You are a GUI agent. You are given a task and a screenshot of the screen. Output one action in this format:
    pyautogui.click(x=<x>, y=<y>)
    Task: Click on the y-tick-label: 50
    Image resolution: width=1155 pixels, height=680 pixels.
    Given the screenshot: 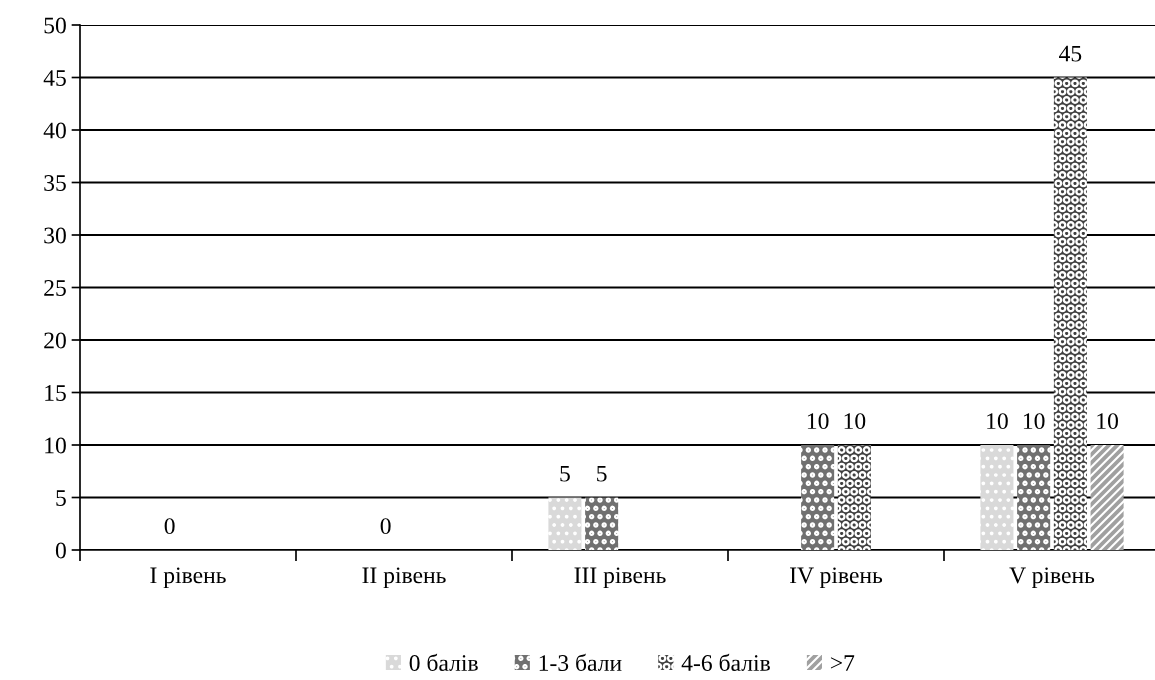 What is the action you would take?
    pyautogui.click(x=55, y=25)
    